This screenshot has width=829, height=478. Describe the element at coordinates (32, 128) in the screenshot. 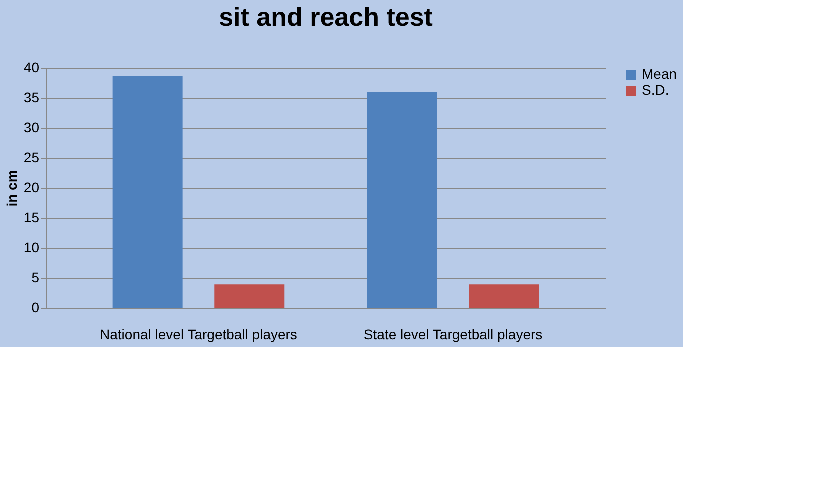

I see `y-tick-label: 30` at that location.